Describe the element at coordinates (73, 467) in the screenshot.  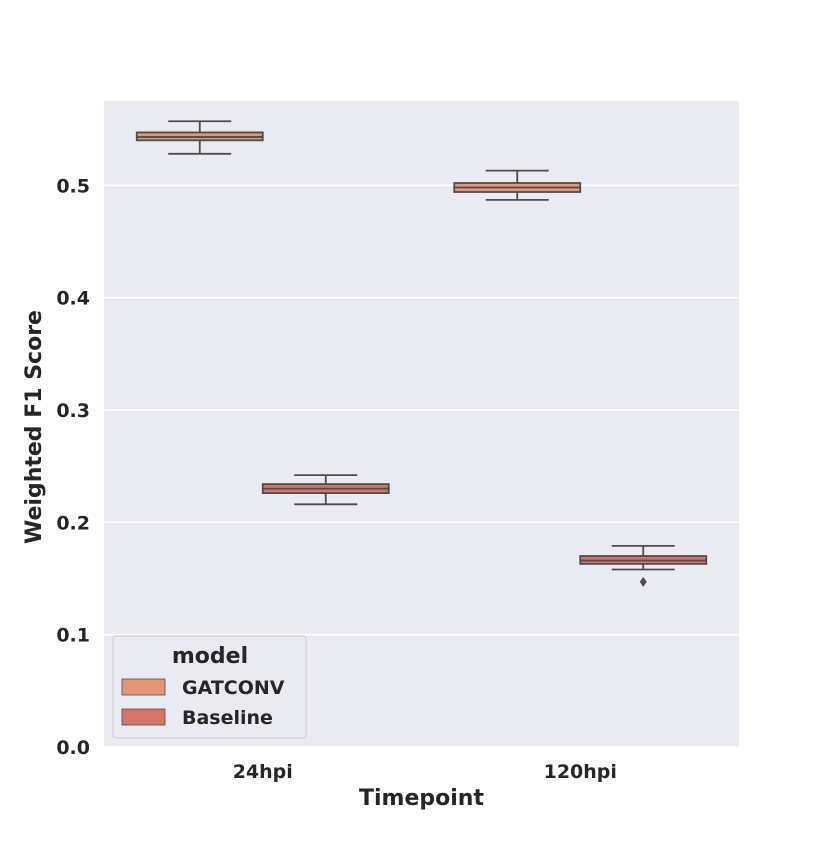
I see `y-tick-labels: 0.0 0.1 0.2 0.3 0.4 0.5` at that location.